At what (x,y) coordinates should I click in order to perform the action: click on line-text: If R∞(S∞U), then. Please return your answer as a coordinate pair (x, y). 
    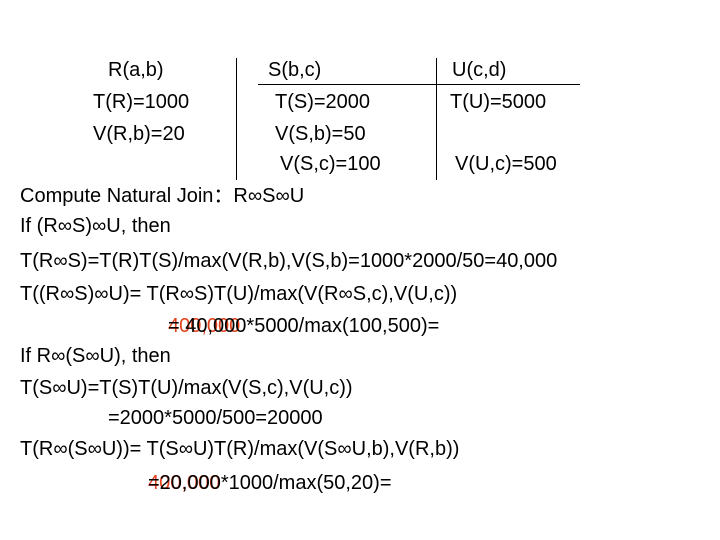
    Looking at the image, I should click on (95, 356).